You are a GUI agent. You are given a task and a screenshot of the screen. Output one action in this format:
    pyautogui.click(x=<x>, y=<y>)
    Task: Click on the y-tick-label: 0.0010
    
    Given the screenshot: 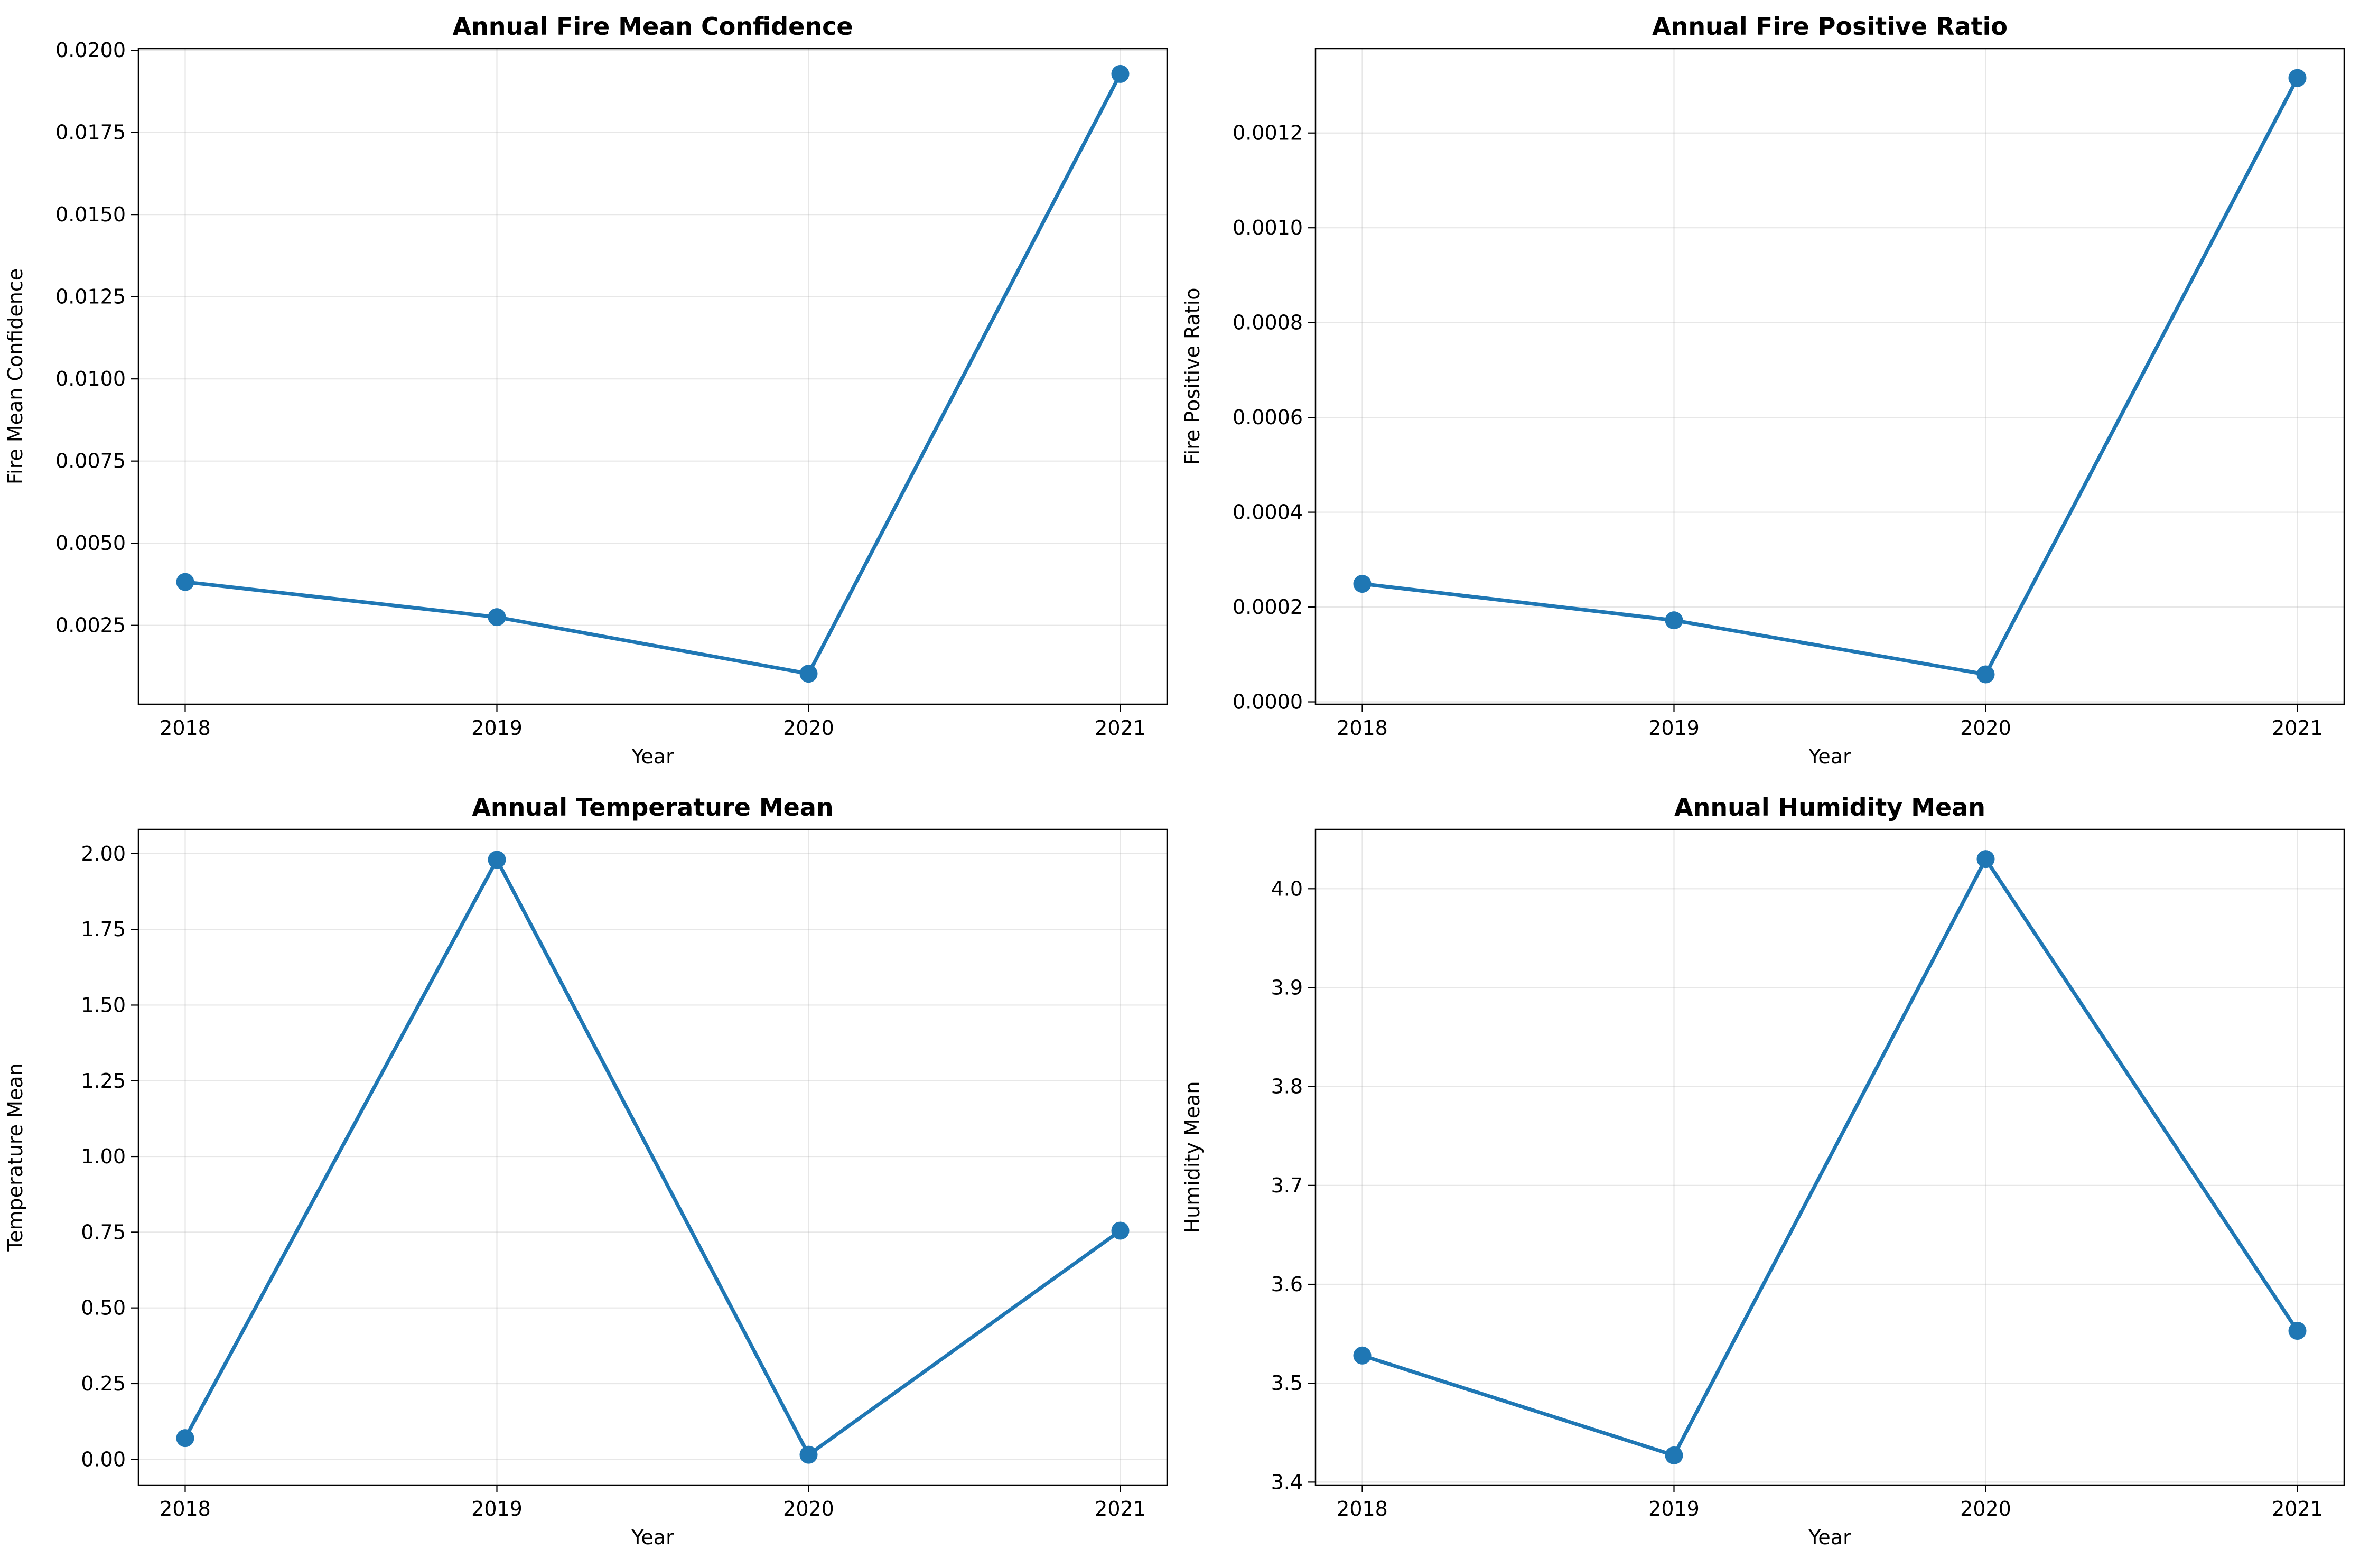 What is the action you would take?
    pyautogui.click(x=1268, y=227)
    